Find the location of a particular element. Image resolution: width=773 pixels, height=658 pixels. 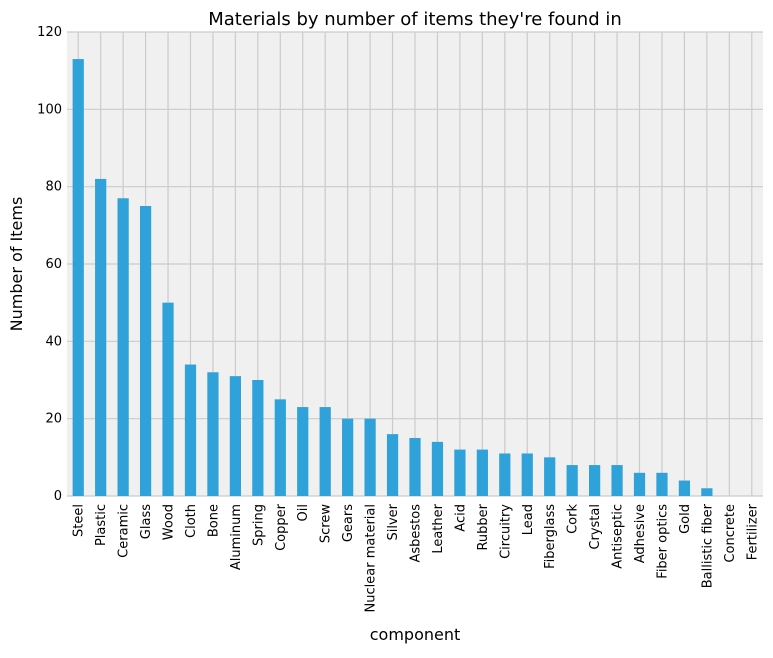

x-axis-label: component is located at coordinates (415, 634).